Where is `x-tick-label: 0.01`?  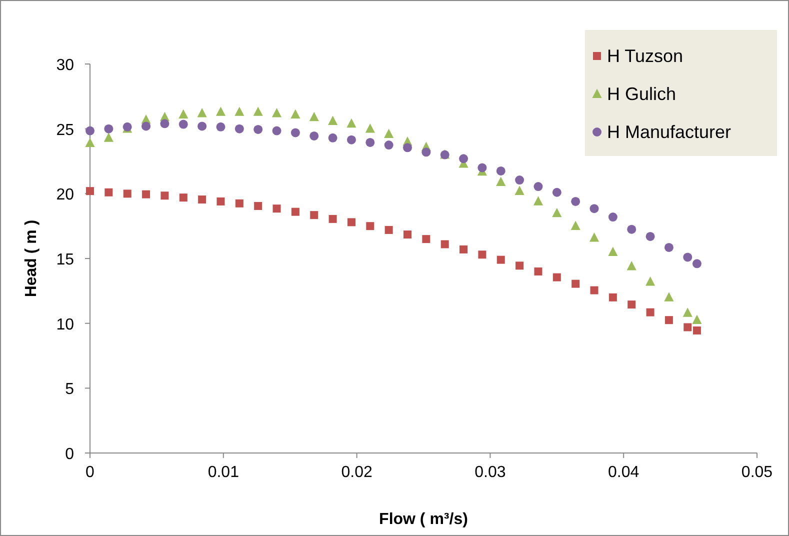 x-tick-label: 0.01 is located at coordinates (224, 472).